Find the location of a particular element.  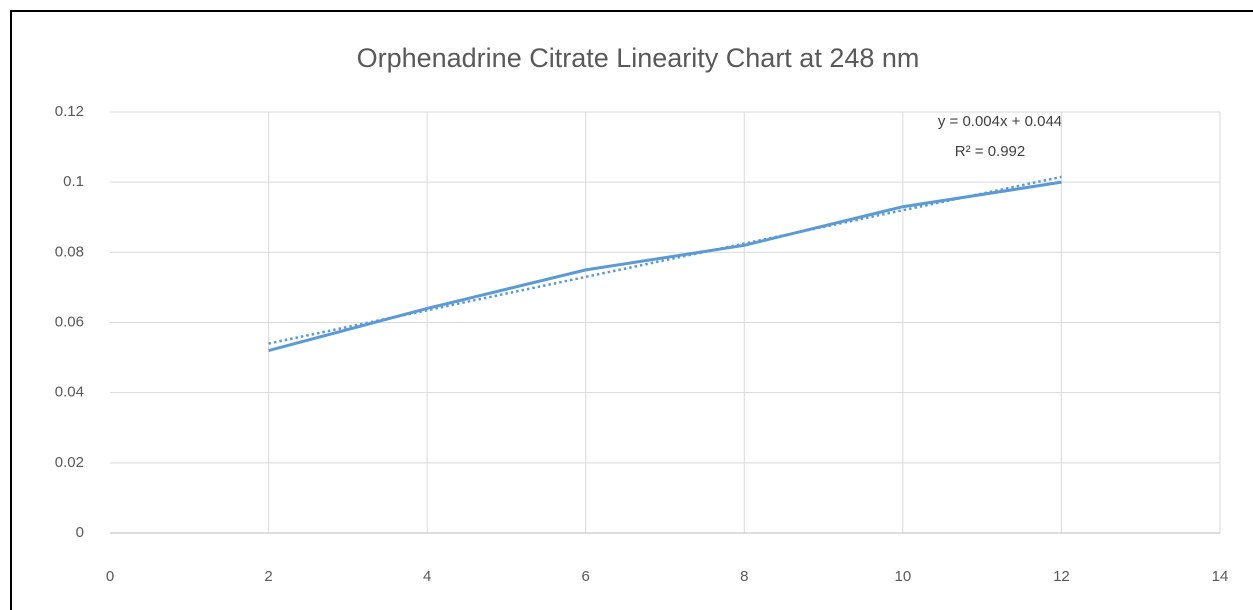

x-tick-label: 0 is located at coordinates (110, 576).